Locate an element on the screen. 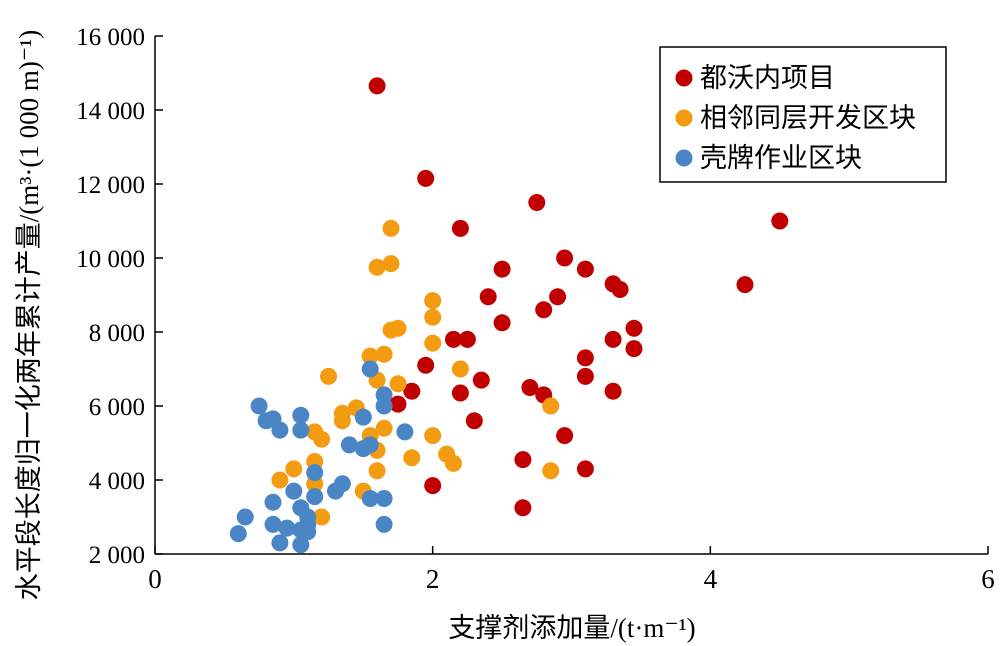 Image resolution: width=1000 pixels, height=646 pixels. y-tick-label: 8 000 is located at coordinates (117, 333).